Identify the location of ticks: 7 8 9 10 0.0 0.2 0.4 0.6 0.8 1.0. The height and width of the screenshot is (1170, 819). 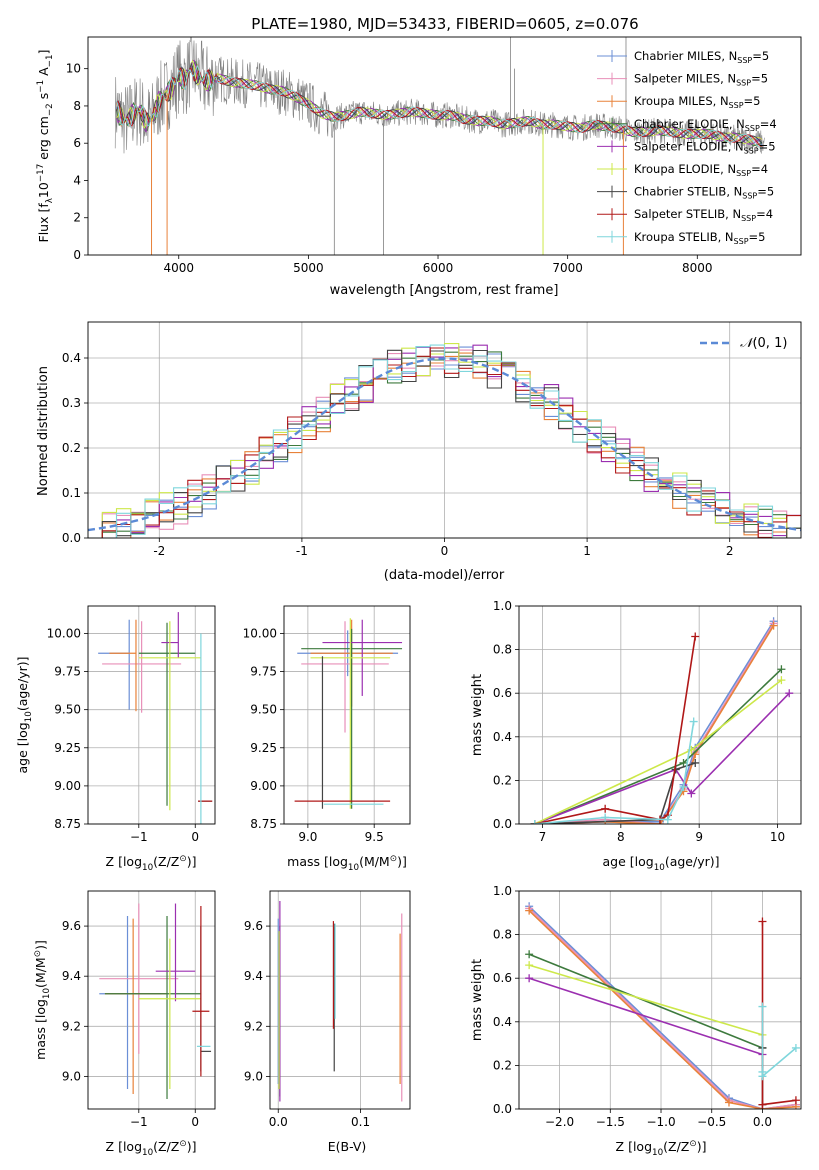
(639, 721).